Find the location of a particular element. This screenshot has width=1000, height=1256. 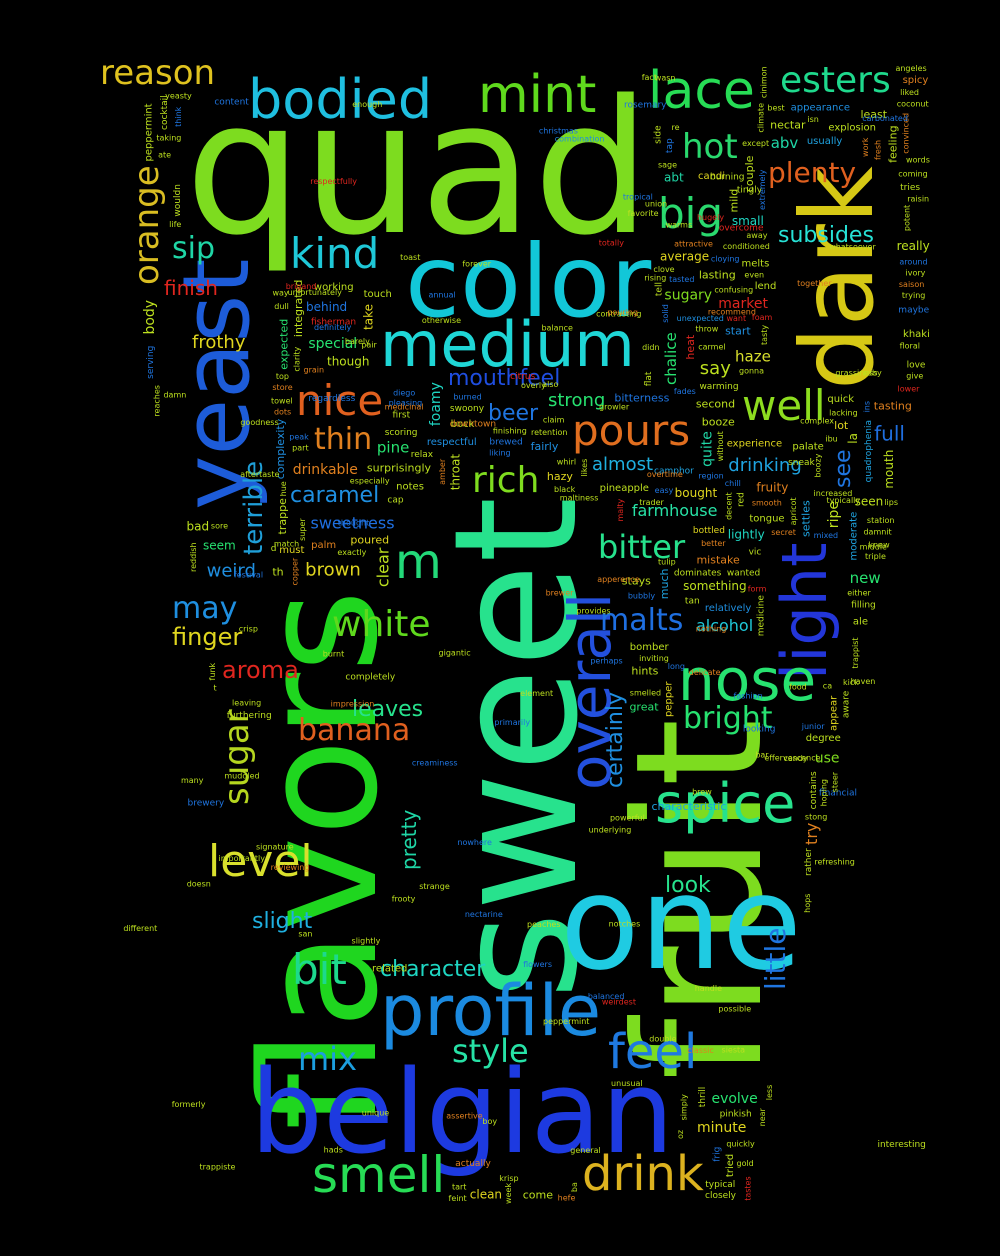

cloud-word: weird is located at coordinates (231, 570).